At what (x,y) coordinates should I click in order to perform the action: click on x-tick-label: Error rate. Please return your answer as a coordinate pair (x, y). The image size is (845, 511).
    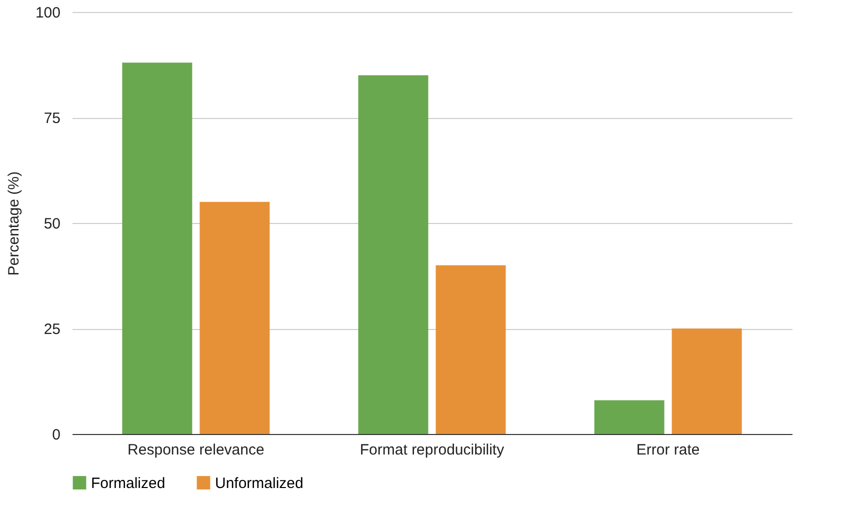
    Looking at the image, I should click on (668, 450).